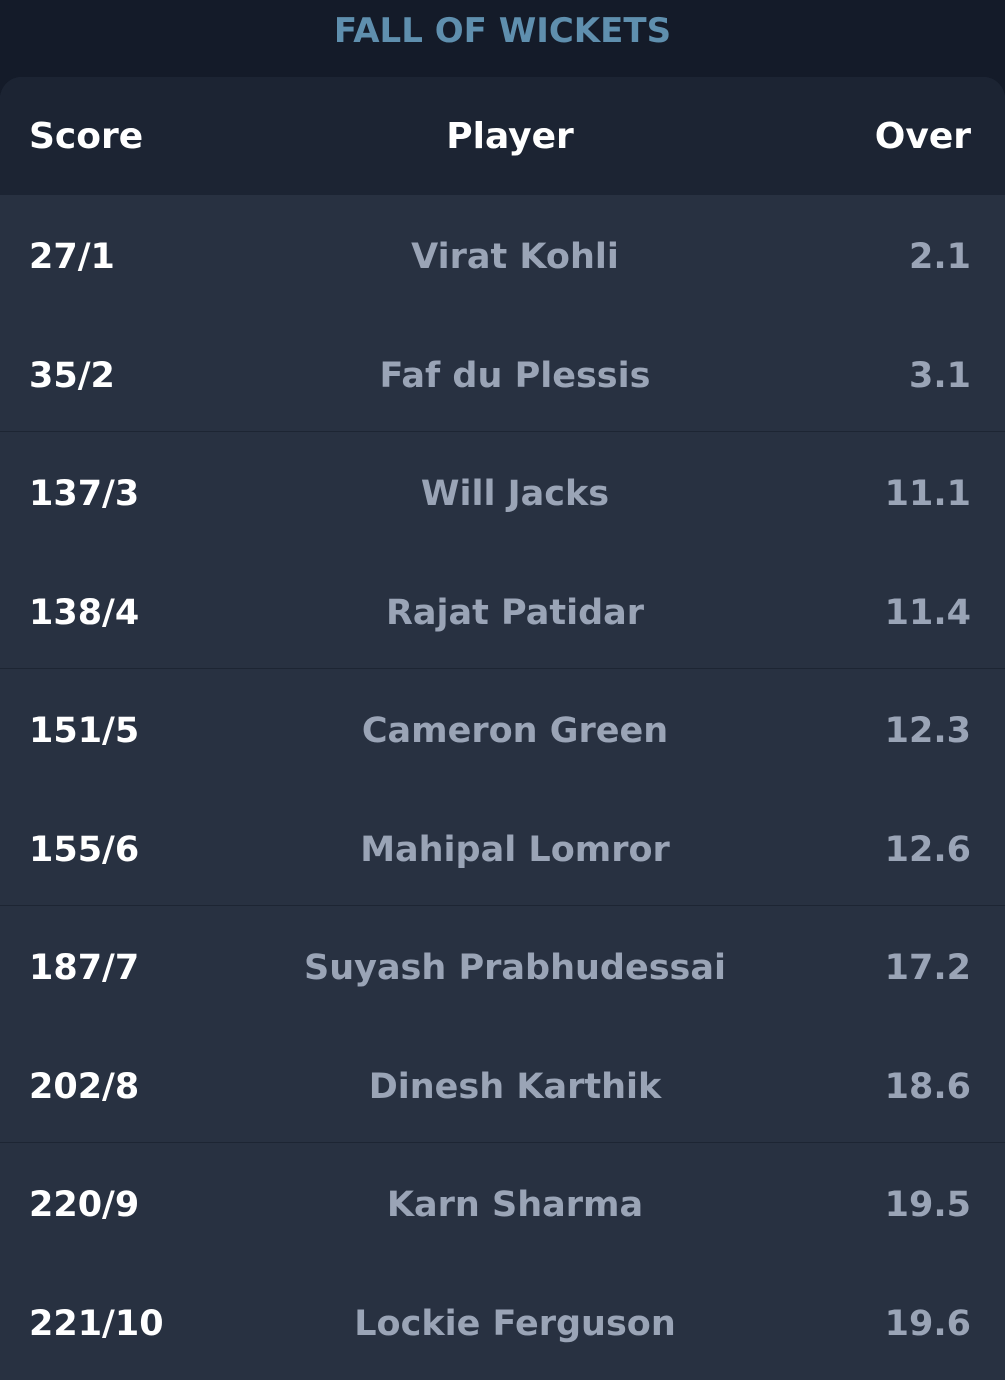  I want to click on over-cell: 18.6, so click(927, 1086).